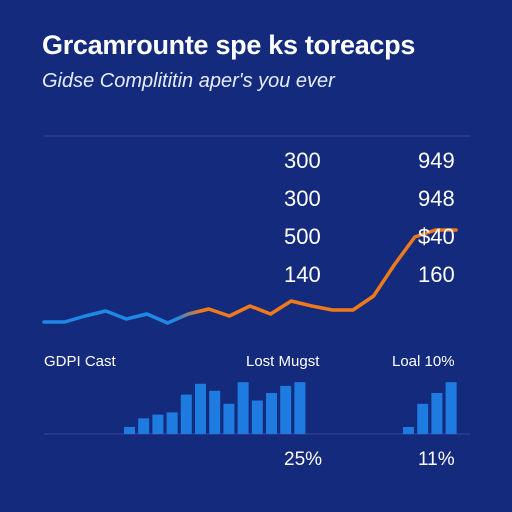  Describe the element at coordinates (436, 160) in the screenshot. I see `right-tick-label: 949` at that location.